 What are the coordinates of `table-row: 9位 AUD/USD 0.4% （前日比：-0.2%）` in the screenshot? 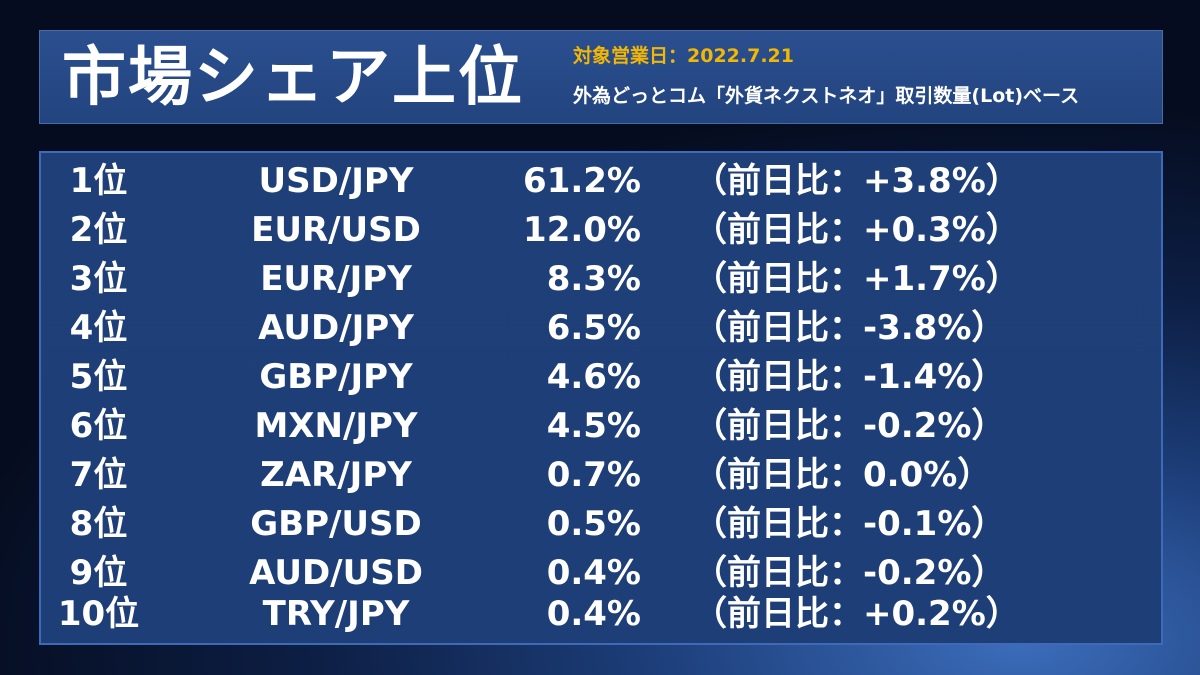 It's located at (601, 573).